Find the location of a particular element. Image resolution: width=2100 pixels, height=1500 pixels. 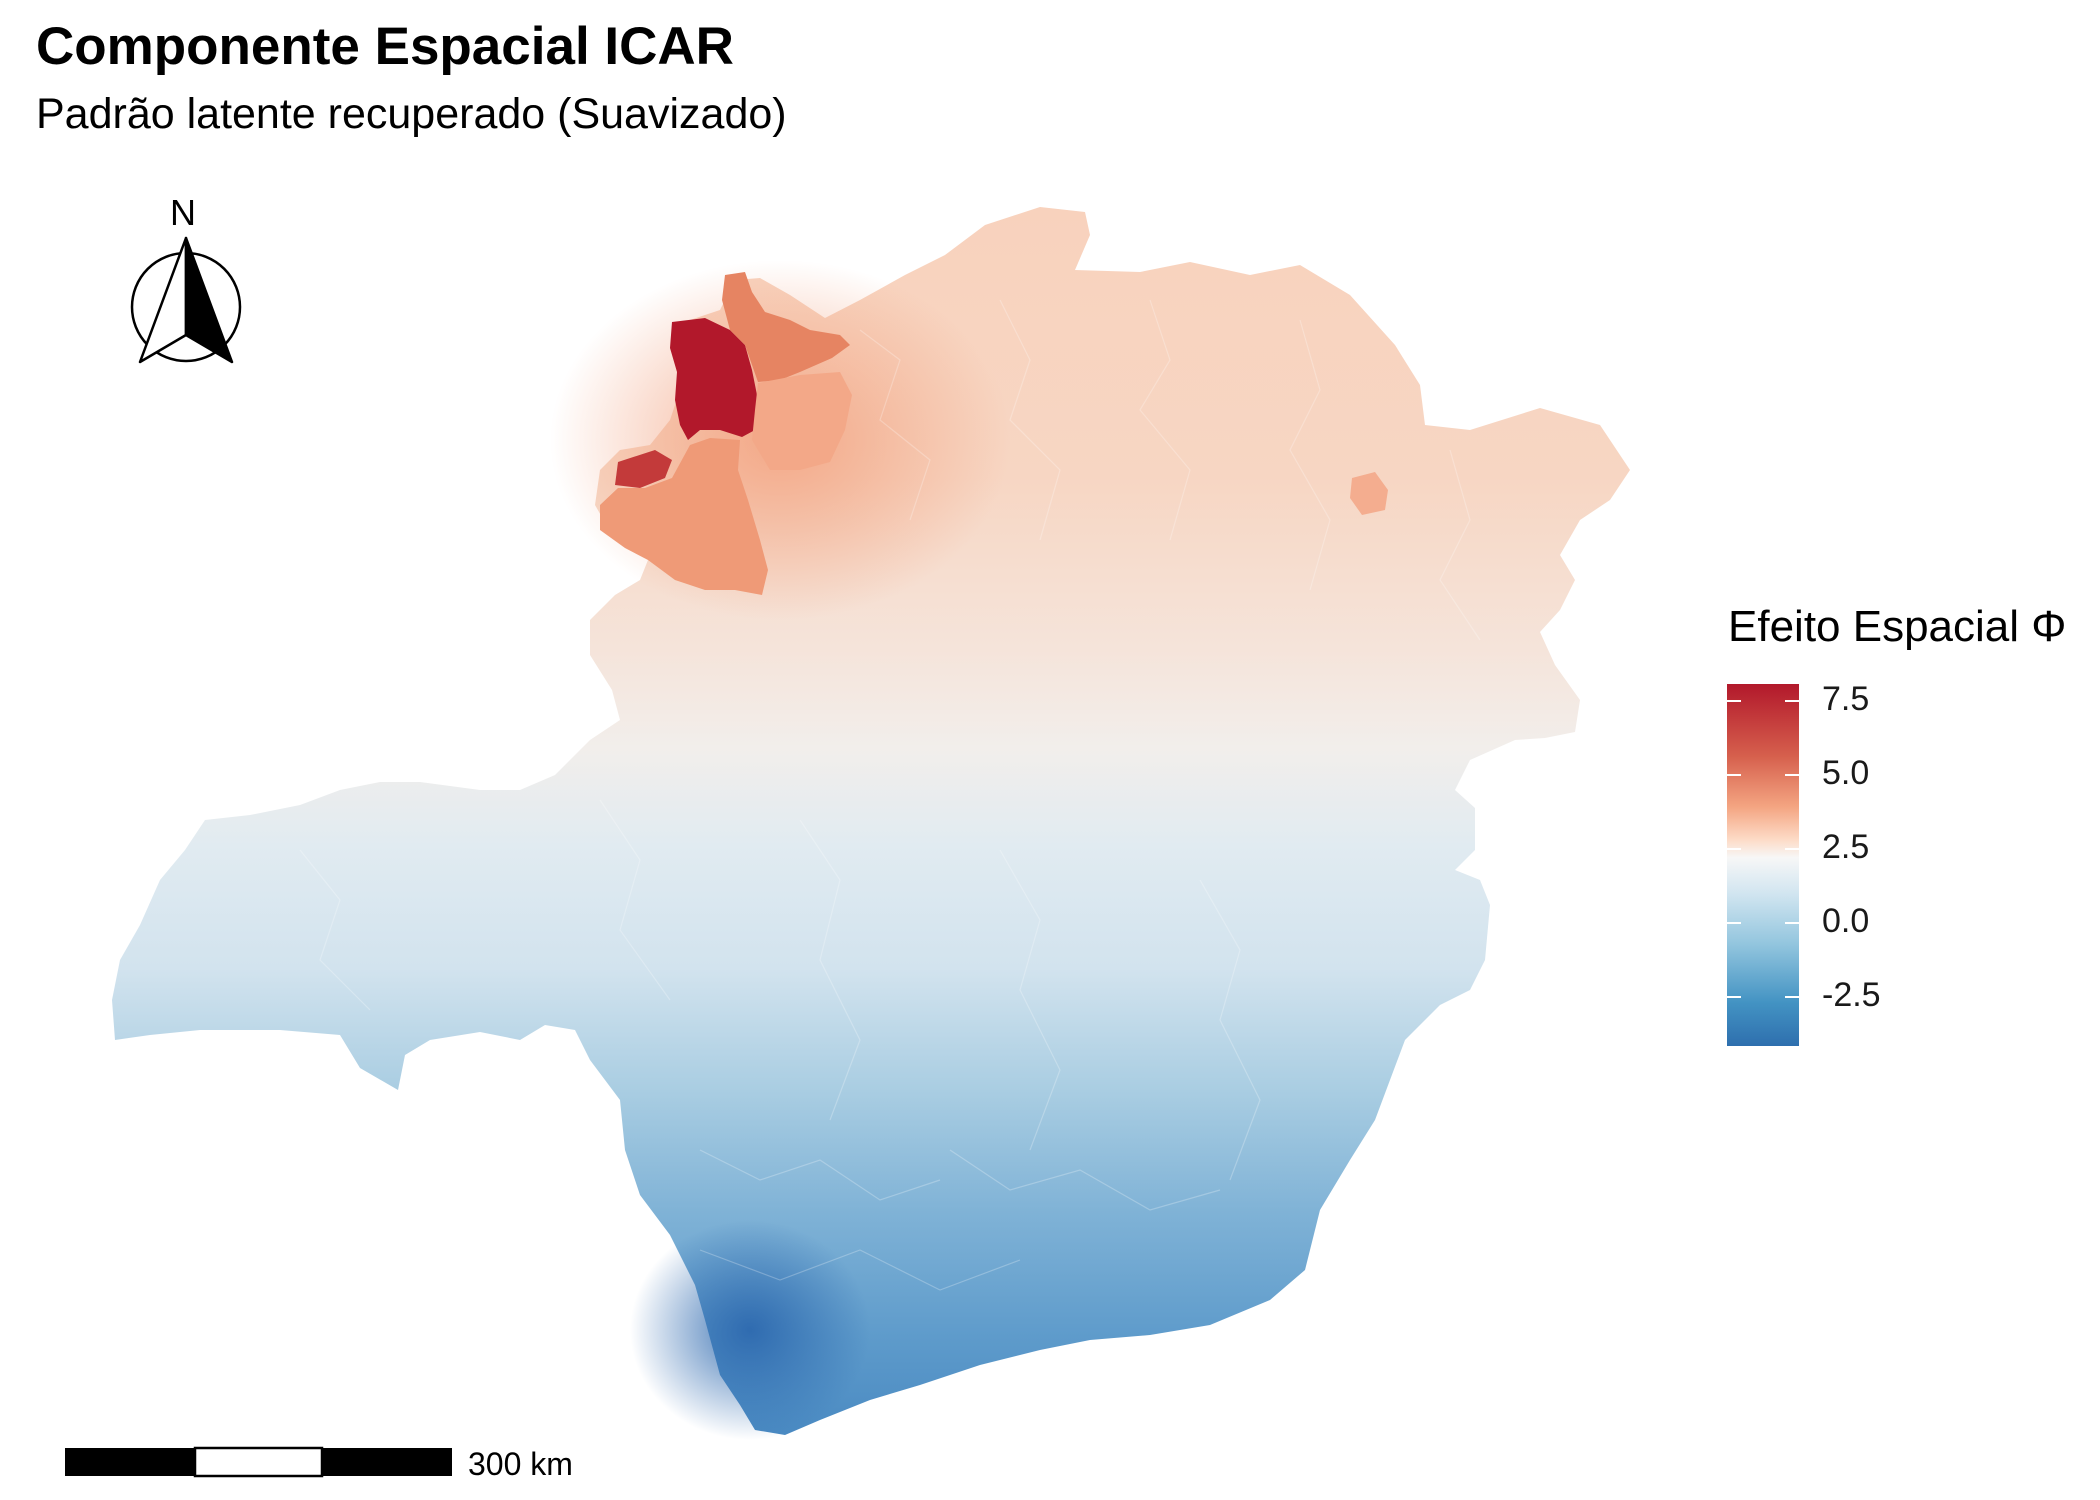

district-very-high is located at coordinates (643, 469).